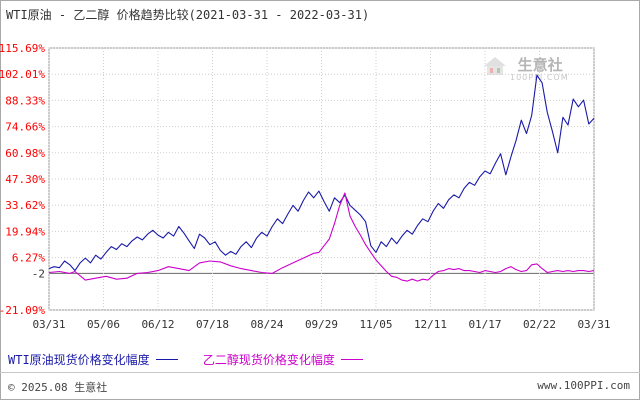  I want to click on footer-divider, so click(320, 372).